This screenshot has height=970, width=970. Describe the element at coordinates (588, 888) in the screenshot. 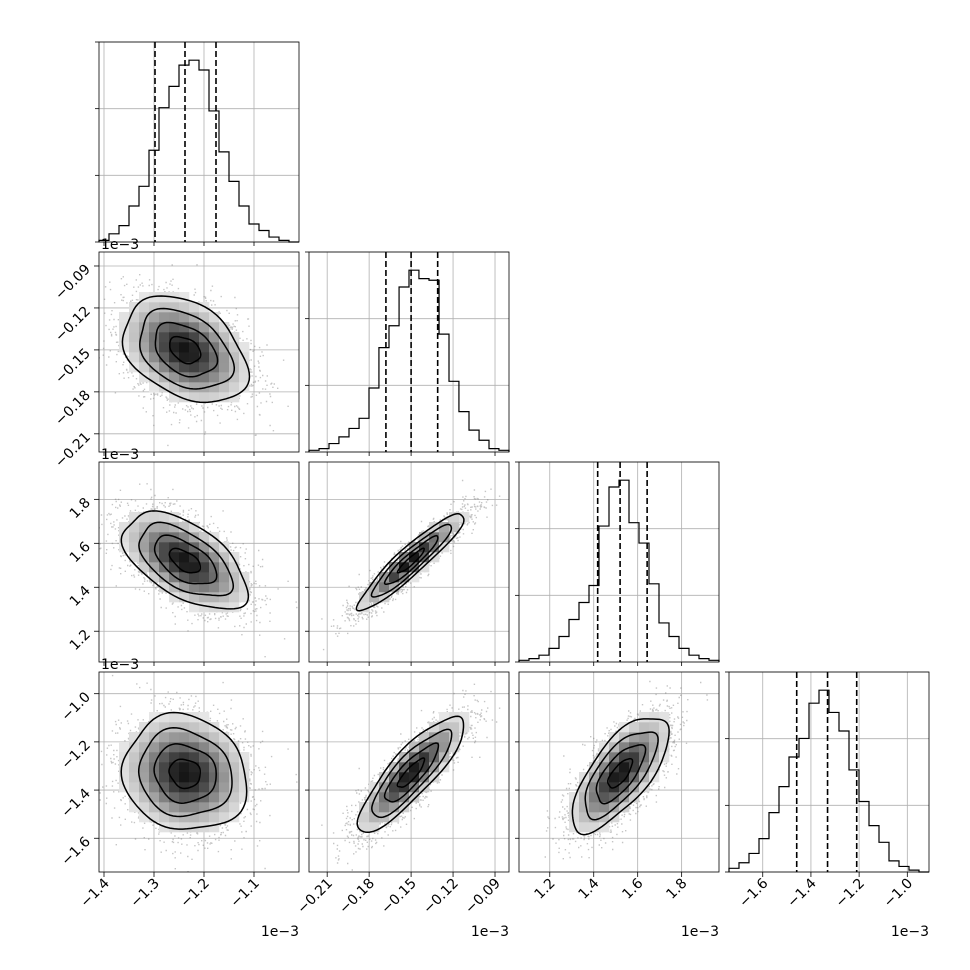

I see `x-tick-label: 1.4` at that location.